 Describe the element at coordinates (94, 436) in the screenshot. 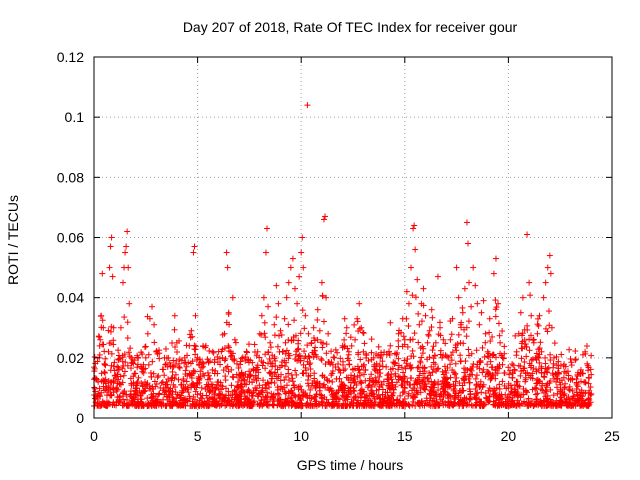

I see `x-tick-label: 0` at that location.